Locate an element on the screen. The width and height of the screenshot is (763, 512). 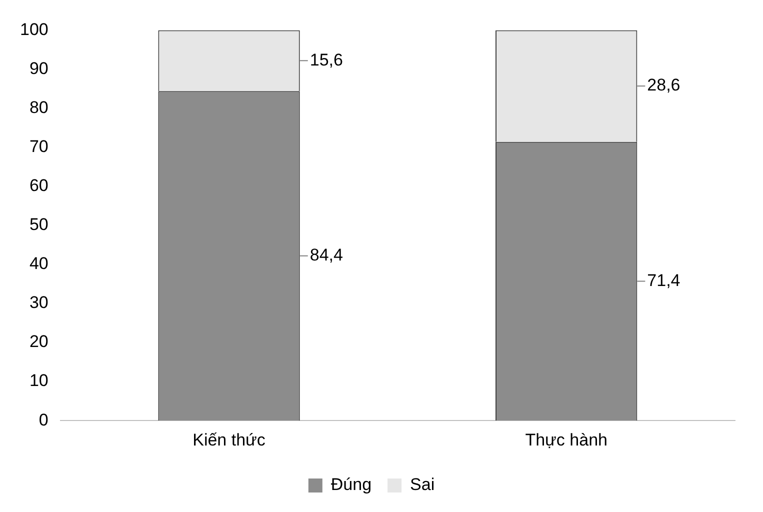
data-label: 71,4 is located at coordinates (663, 280).